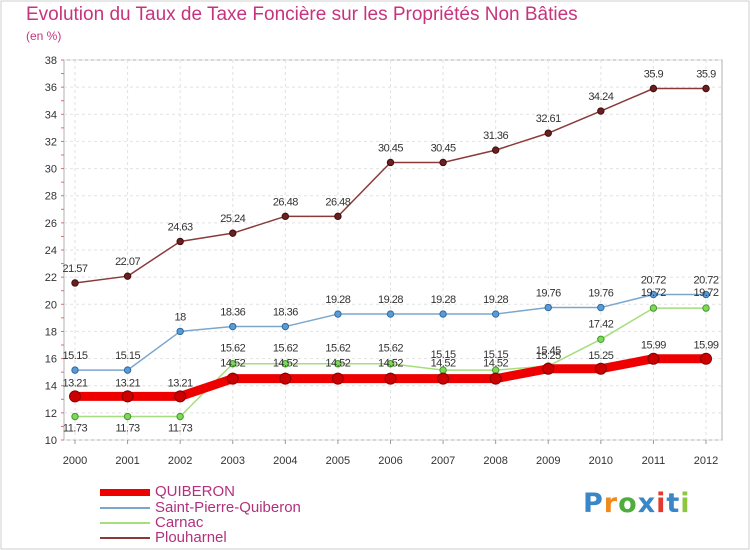 The width and height of the screenshot is (750, 550). What do you see at coordinates (548, 461) in the screenshot?
I see `x-tick-label: 2009` at bounding box center [548, 461].